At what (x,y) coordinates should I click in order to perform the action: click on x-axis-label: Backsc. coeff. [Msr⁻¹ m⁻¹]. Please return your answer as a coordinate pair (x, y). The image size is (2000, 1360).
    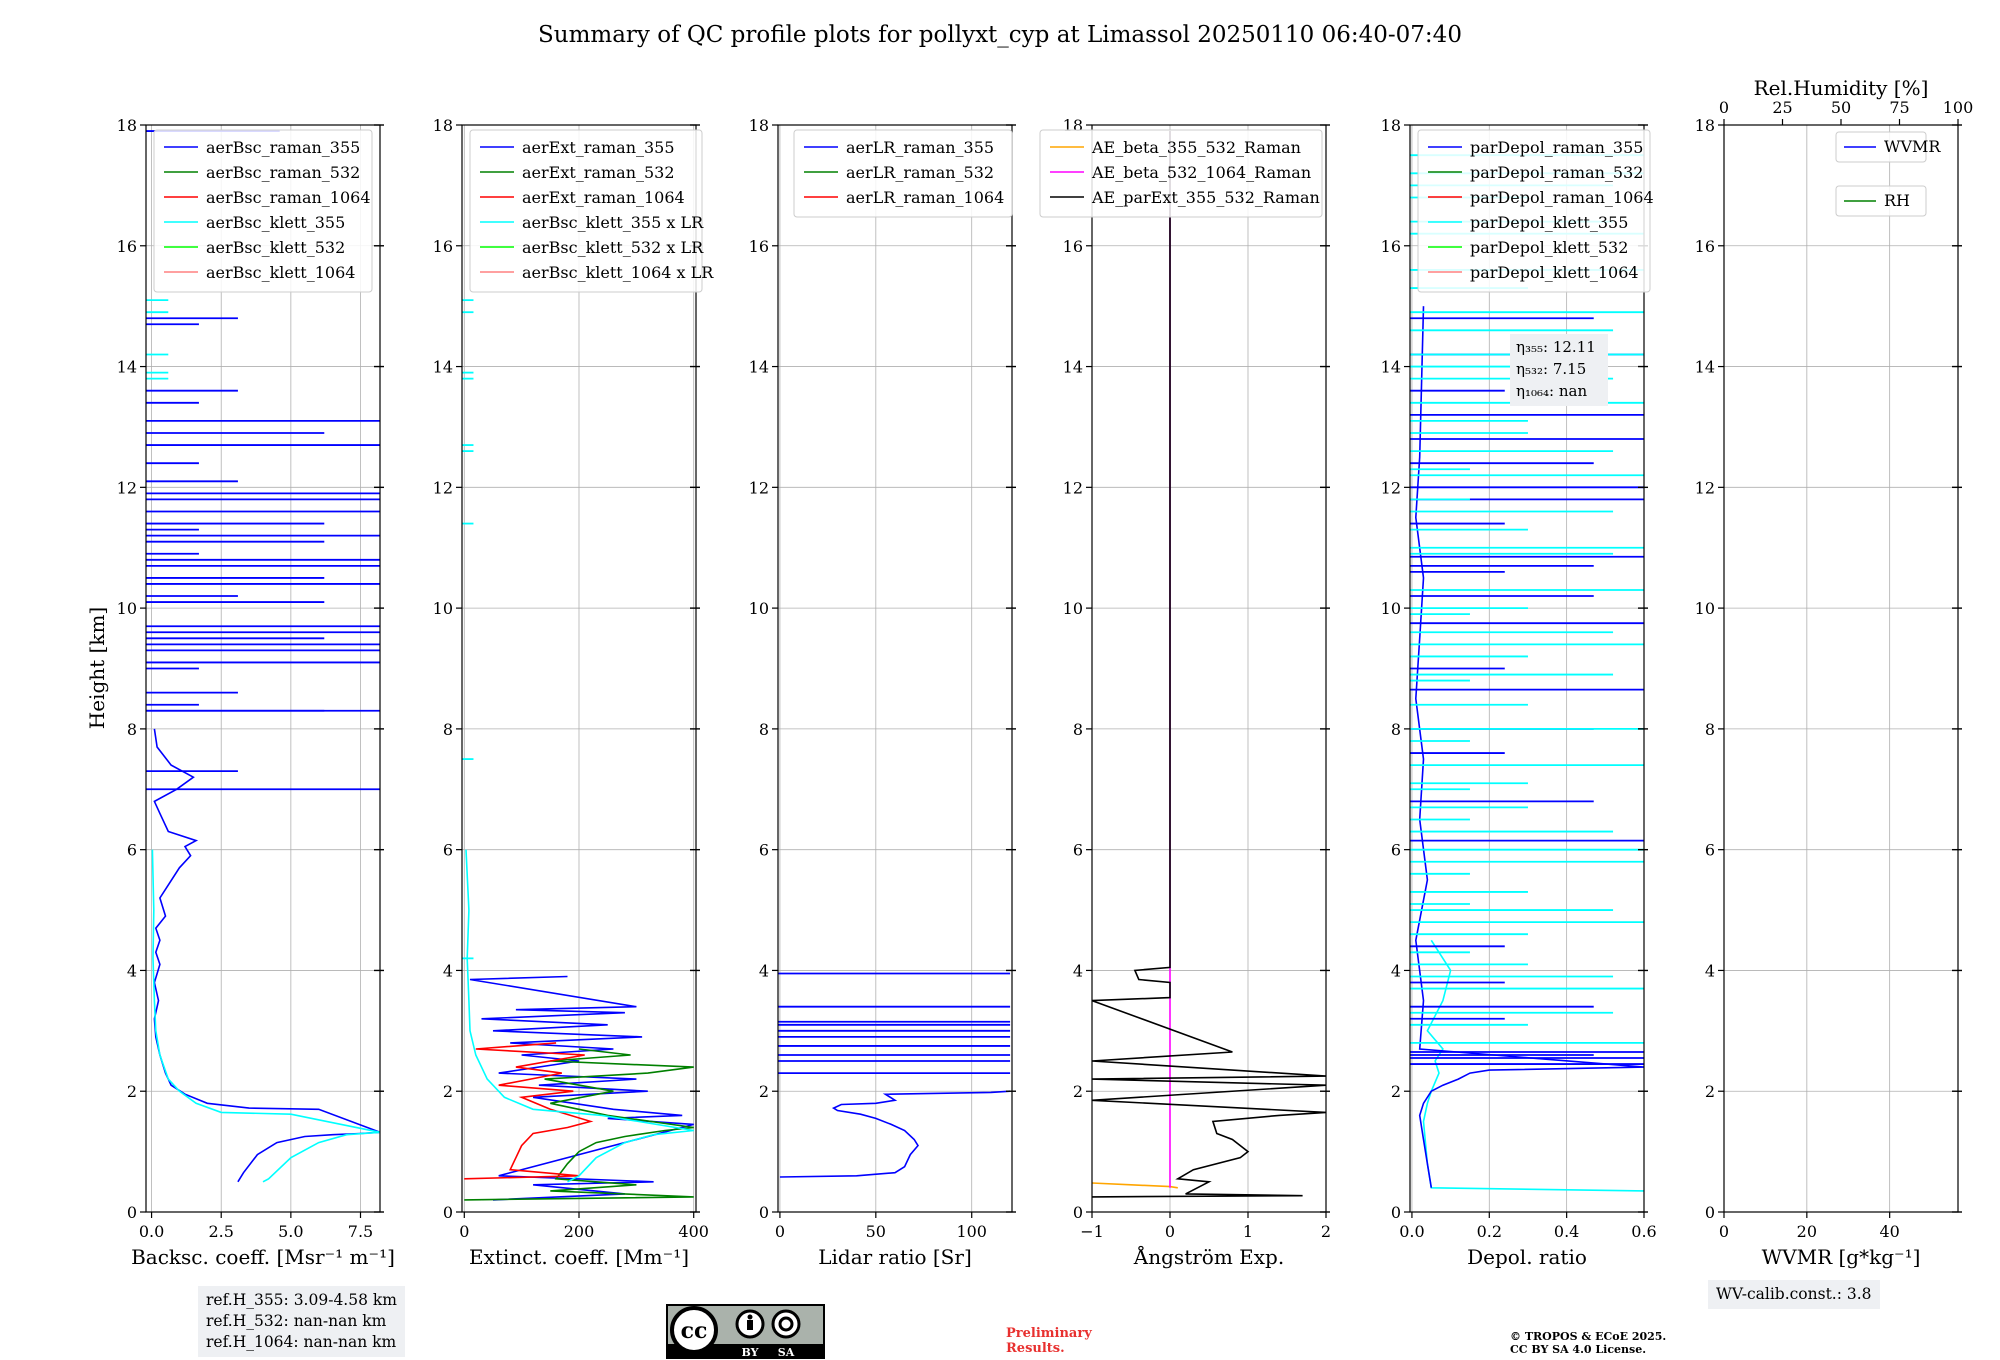
    Looking at the image, I should click on (263, 1257).